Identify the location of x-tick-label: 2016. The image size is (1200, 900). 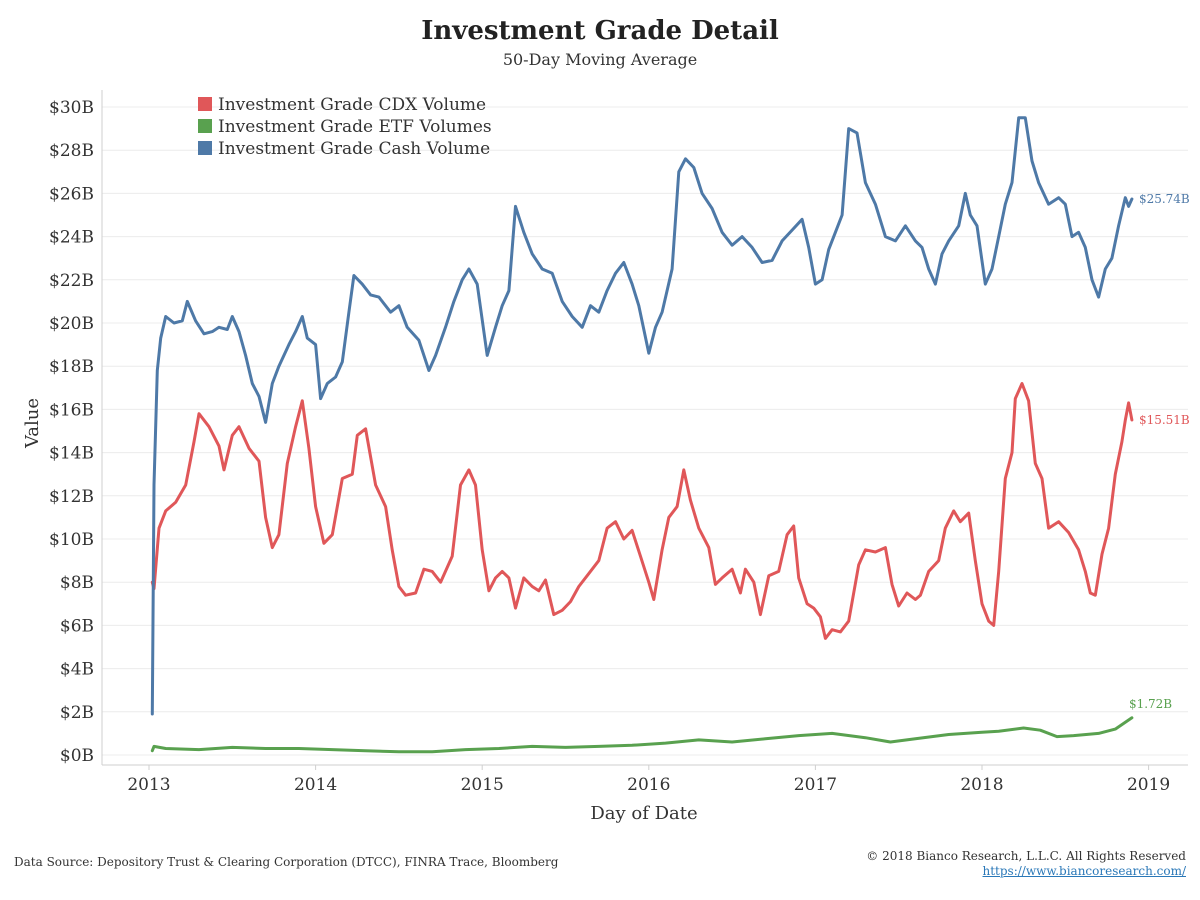
(648, 785).